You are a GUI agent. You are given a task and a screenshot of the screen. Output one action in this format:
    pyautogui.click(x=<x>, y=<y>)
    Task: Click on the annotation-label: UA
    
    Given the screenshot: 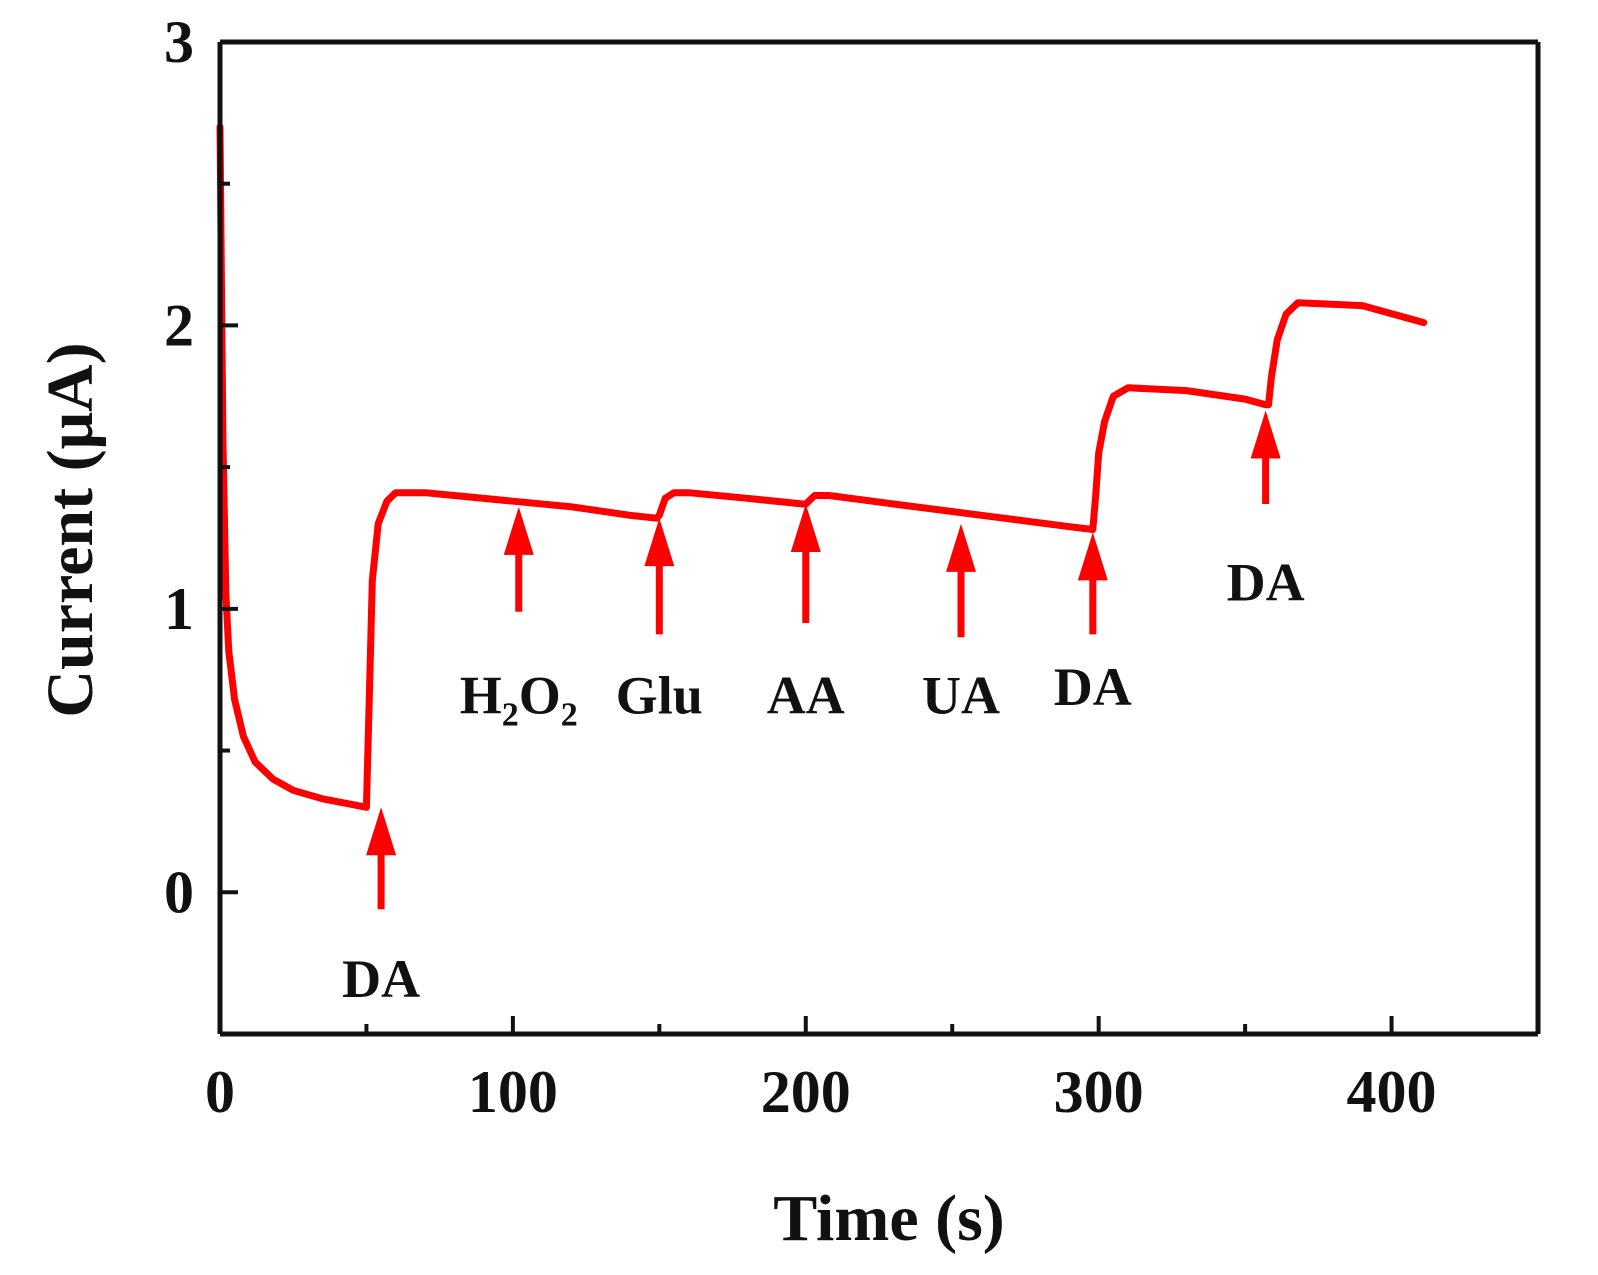 What is the action you would take?
    pyautogui.click(x=961, y=696)
    